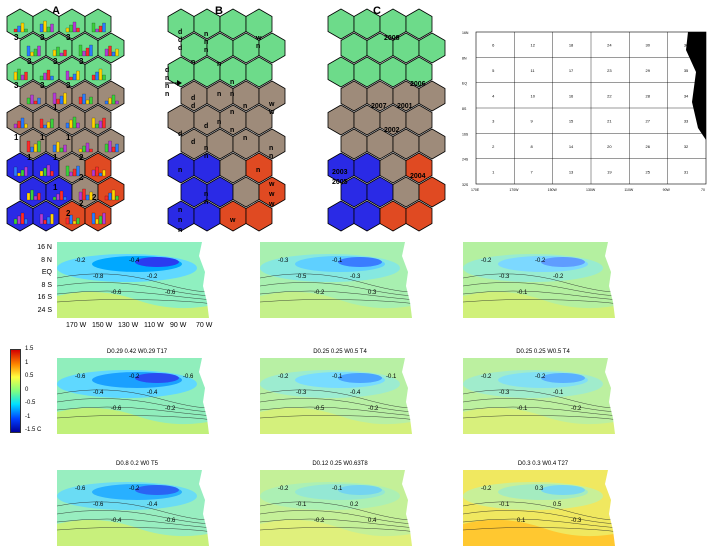  Describe the element at coordinates (56, 11) in the screenshot. I see `panel-label-a: A` at that location.